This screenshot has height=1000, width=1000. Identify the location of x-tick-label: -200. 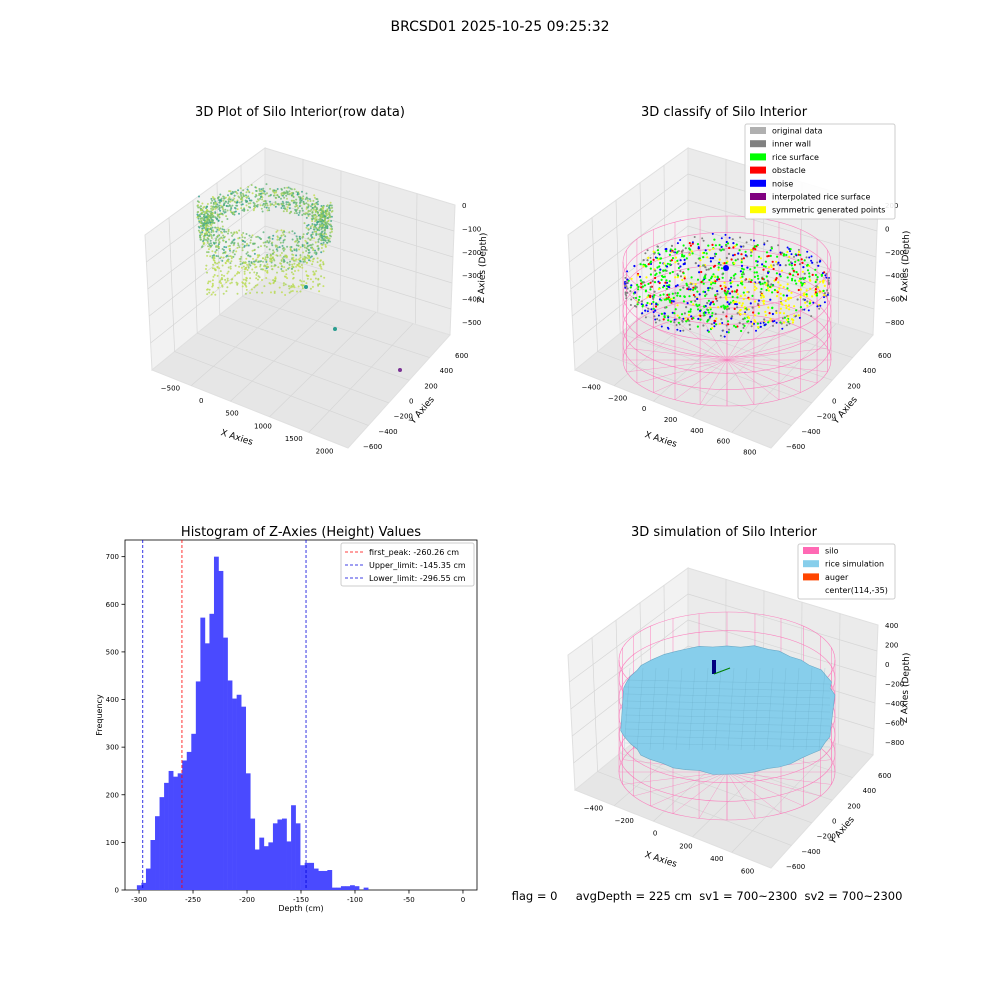
(247, 900).